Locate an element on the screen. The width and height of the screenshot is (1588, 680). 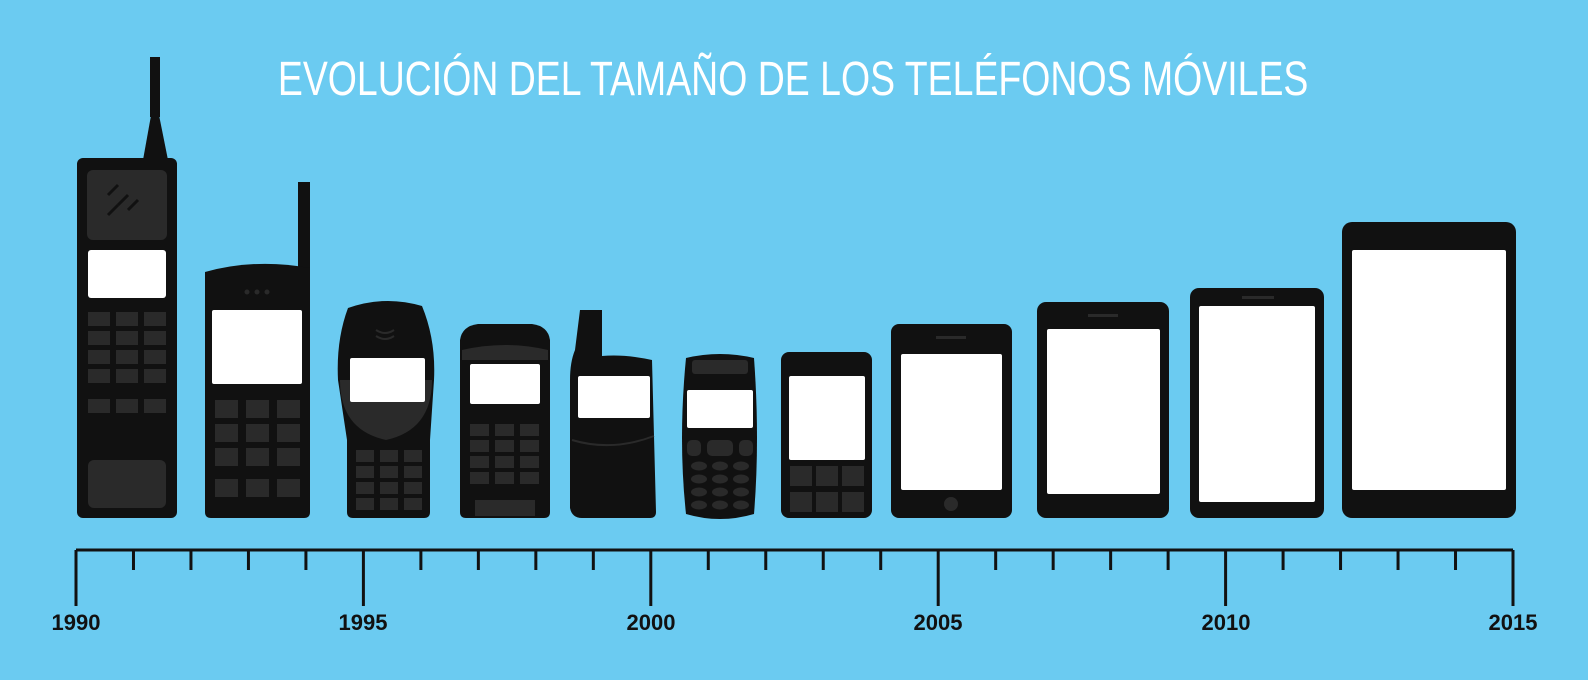
timeline-labels: 1990 1995 2000 2005 2010 2015 is located at coordinates (795, 622).